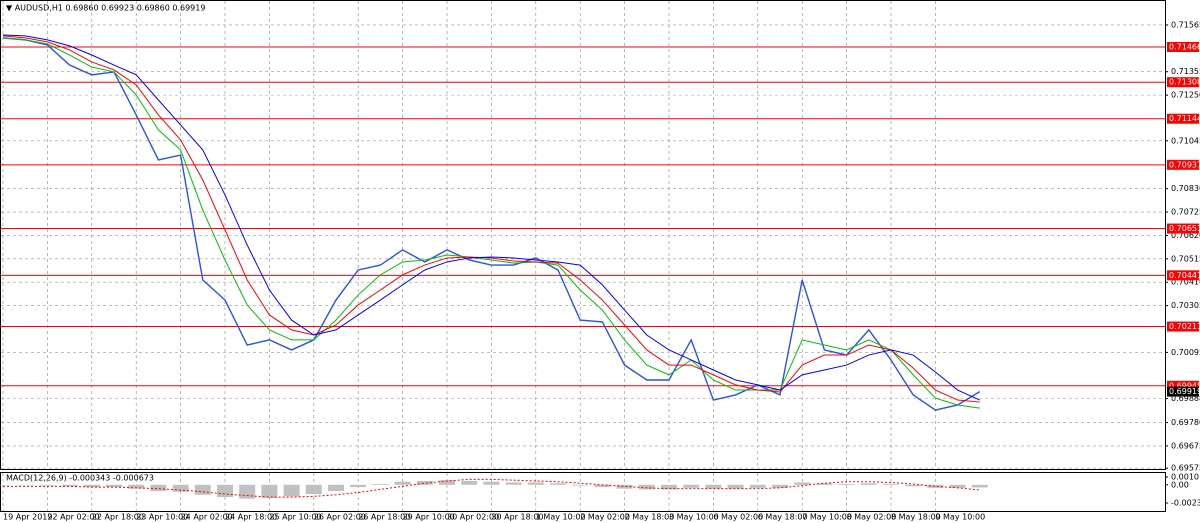  What do you see at coordinates (1185, 140) in the screenshot?
I see `y-tick-label: 0.71045` at bounding box center [1185, 140].